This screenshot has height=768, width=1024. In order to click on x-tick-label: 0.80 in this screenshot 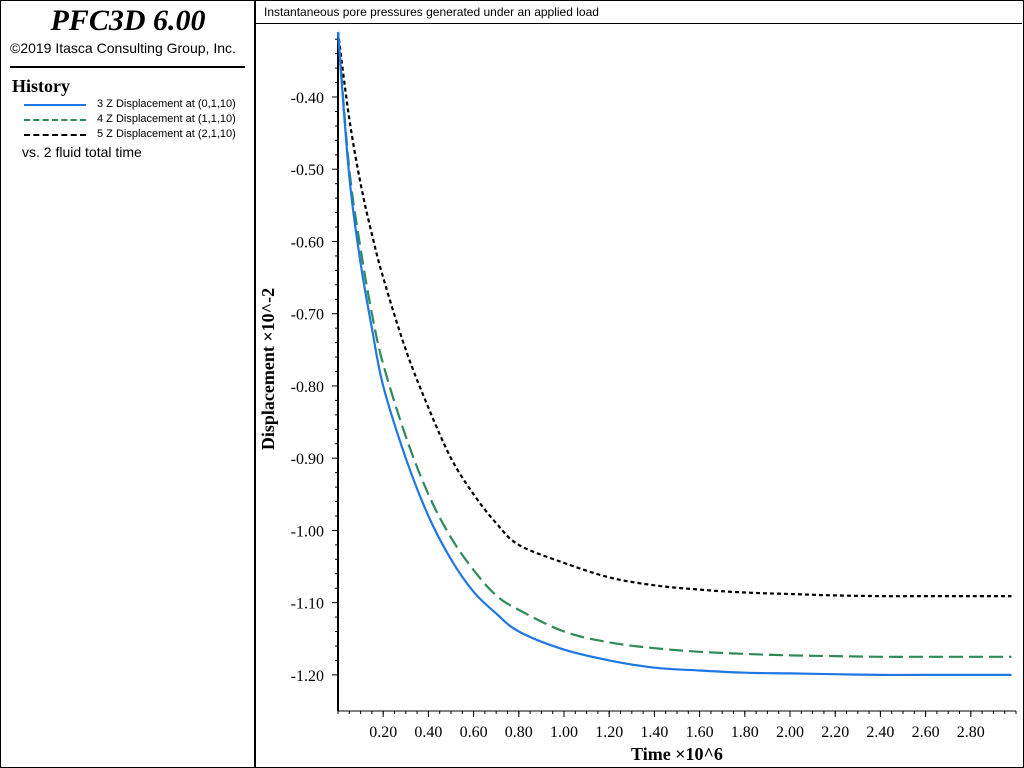, I will do `click(519, 732)`.